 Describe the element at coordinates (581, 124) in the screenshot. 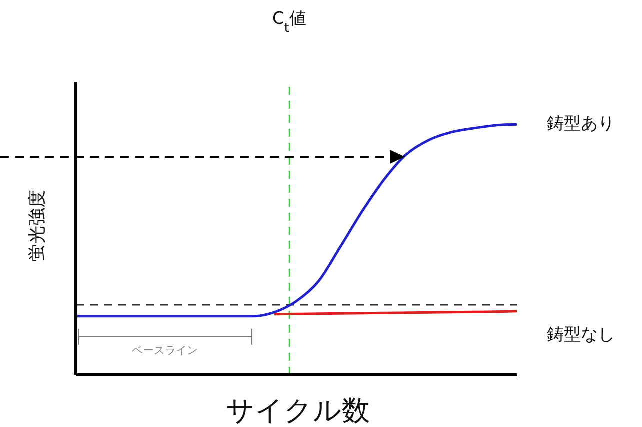

I see `series-label: 鋳型あり` at that location.